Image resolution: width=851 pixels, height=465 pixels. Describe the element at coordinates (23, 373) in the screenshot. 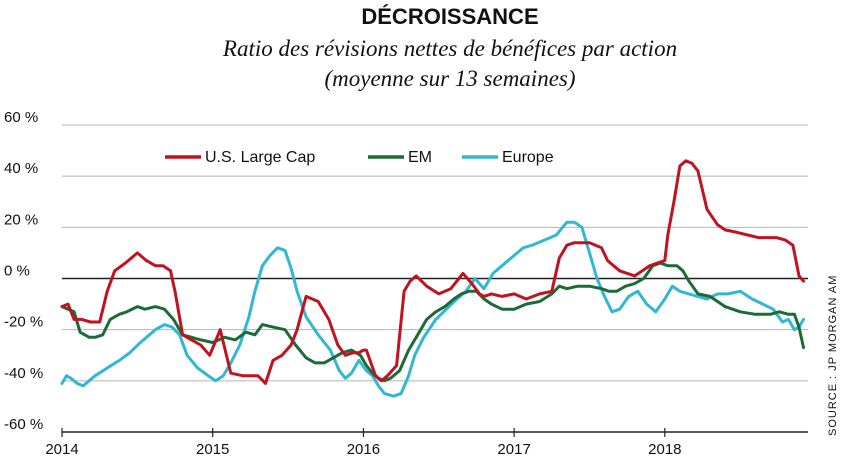

I see `y-tick-label: -40 %` at that location.